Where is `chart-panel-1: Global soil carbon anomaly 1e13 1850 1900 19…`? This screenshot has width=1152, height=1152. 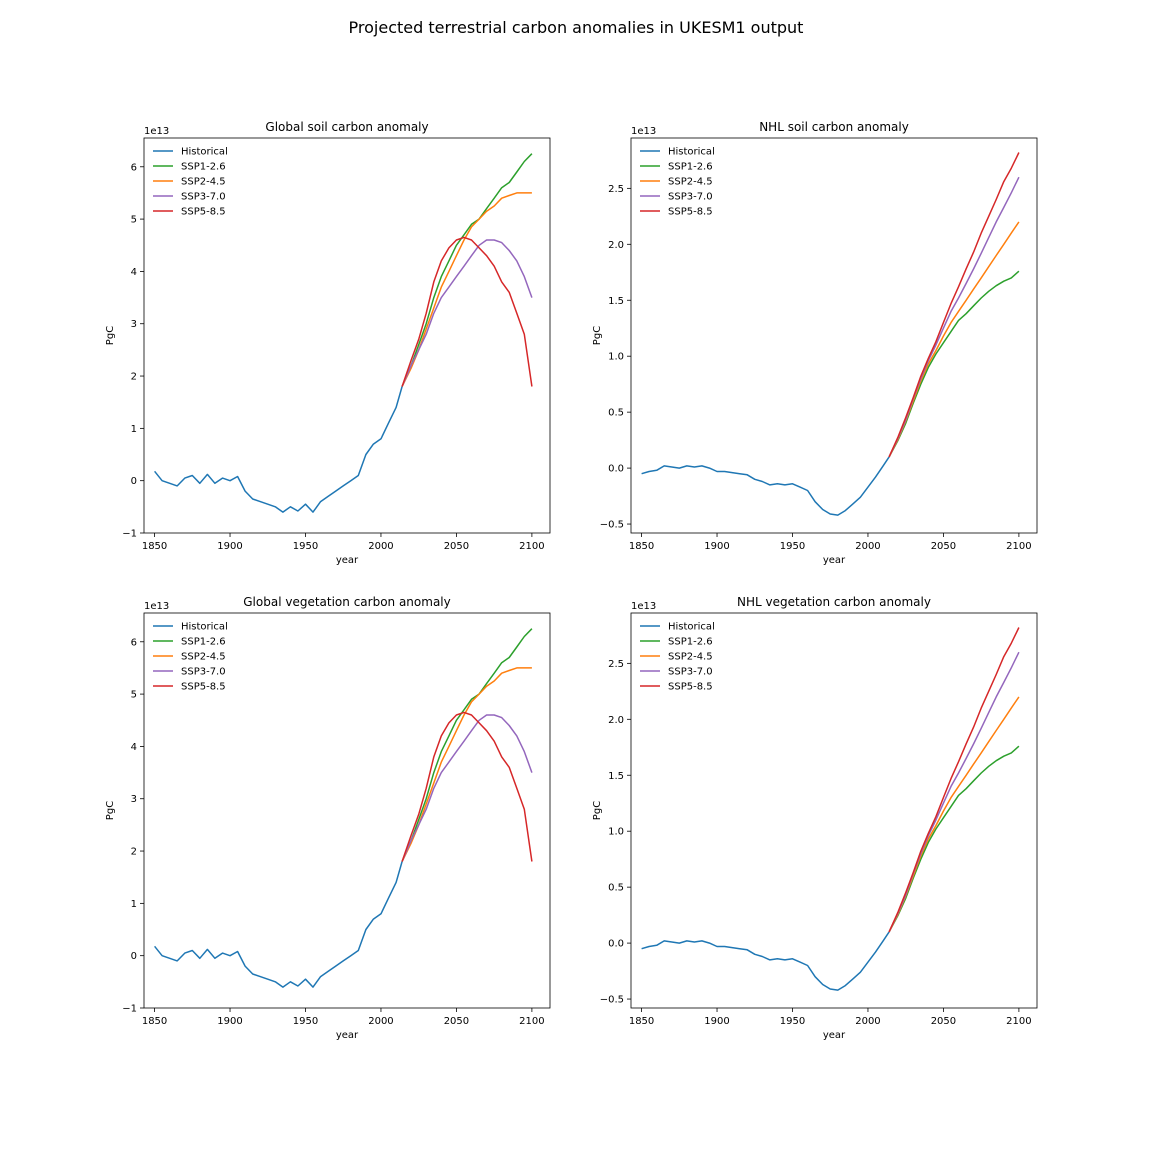
chart-panel-1: Global soil carbon anomaly 1e13 1850 1900 19… is located at coordinates (328, 343).